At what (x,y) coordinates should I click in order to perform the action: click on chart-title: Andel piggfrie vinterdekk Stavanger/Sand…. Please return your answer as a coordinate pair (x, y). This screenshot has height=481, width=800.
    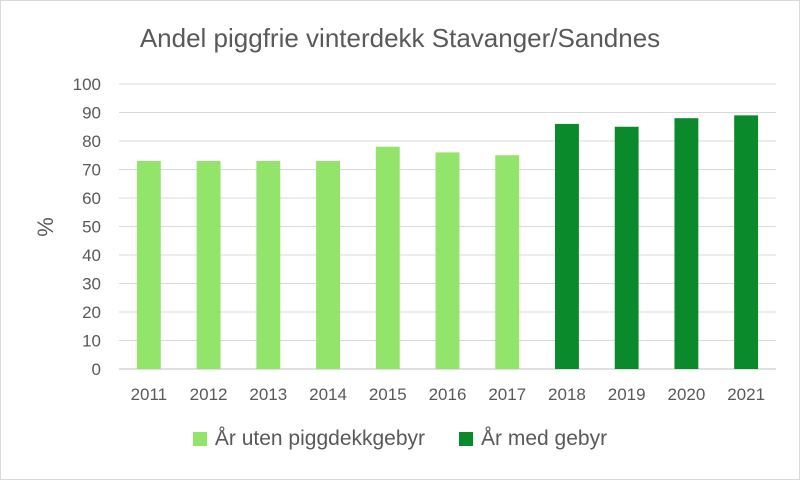
    Looking at the image, I should click on (400, 38).